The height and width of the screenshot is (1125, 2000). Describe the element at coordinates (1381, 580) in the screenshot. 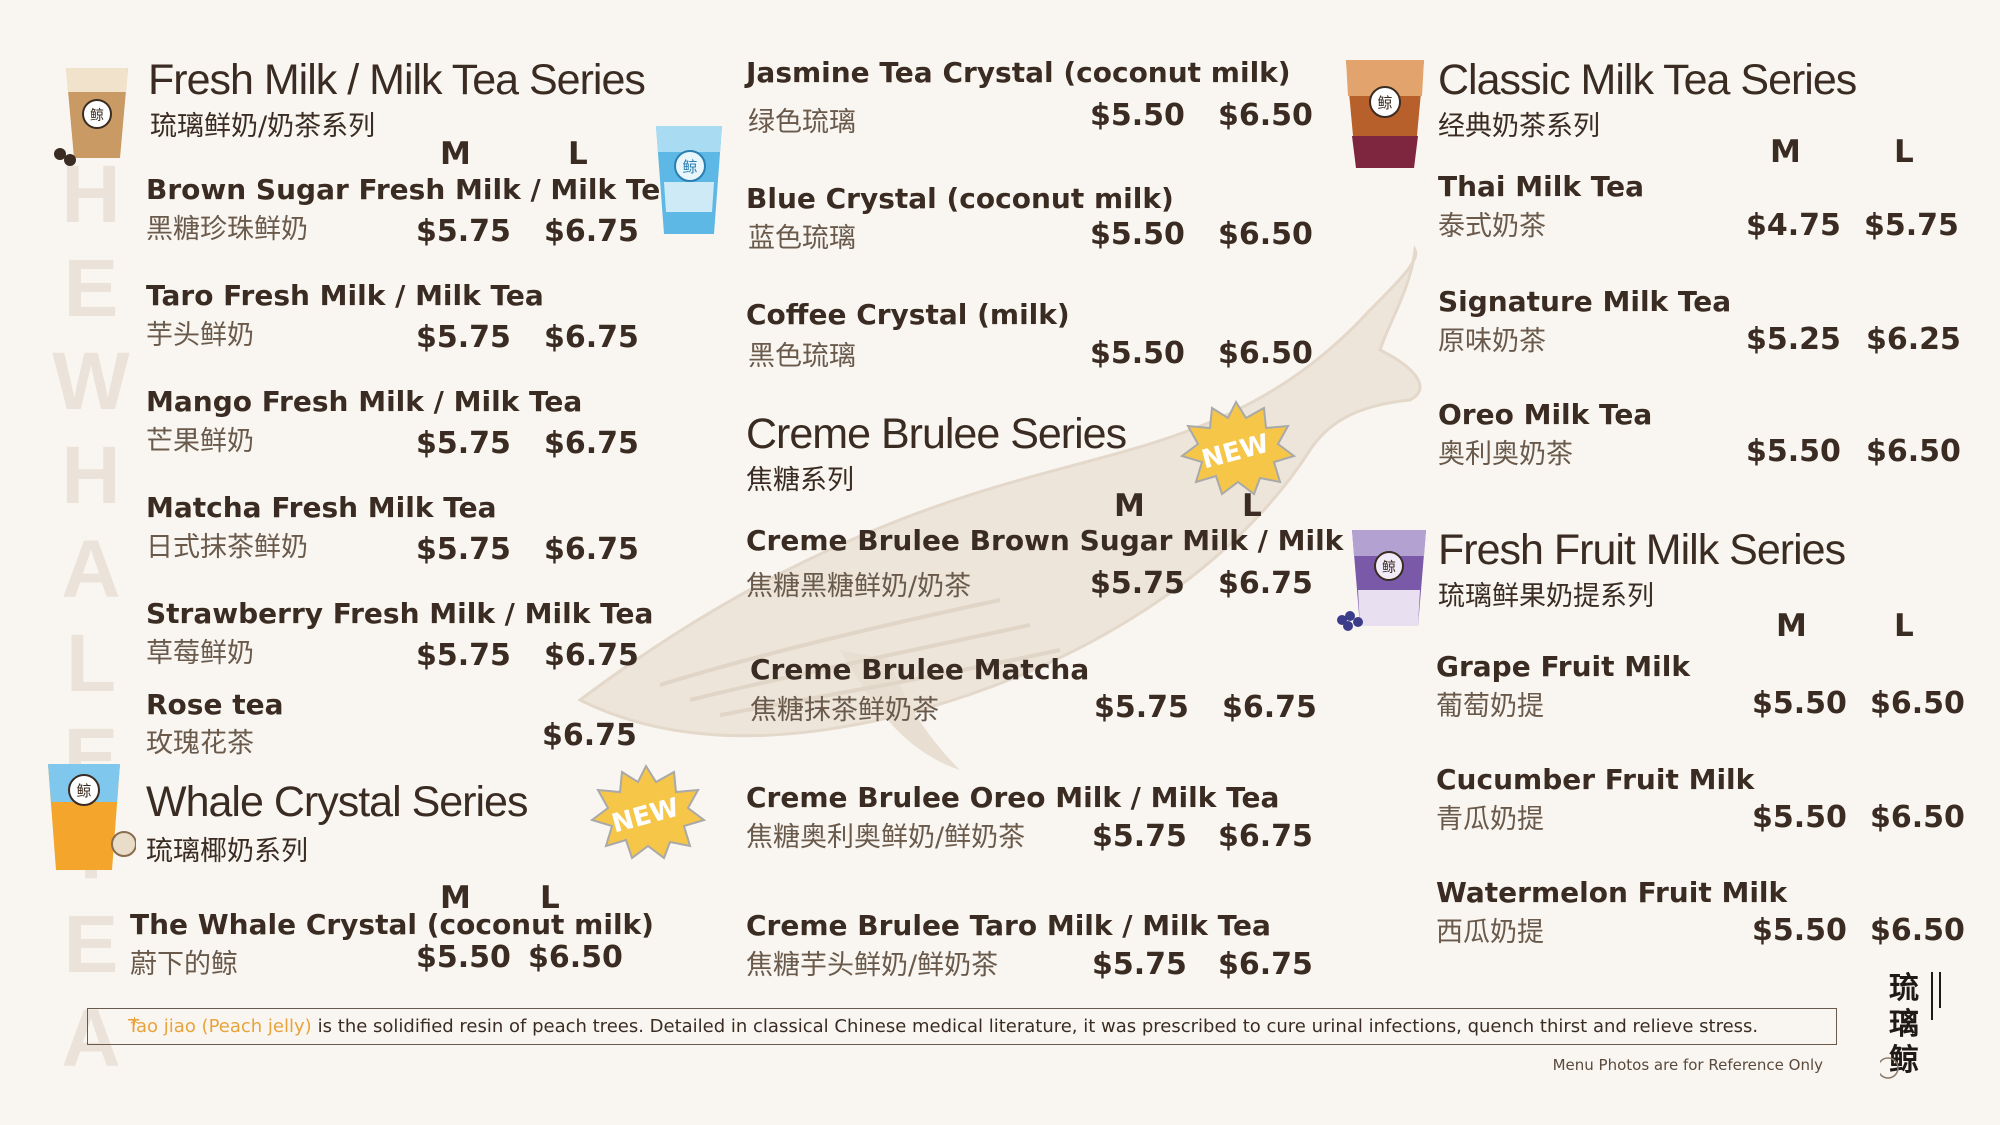

I see `grape-fruit-milk-cup-icon: 鲸` at that location.